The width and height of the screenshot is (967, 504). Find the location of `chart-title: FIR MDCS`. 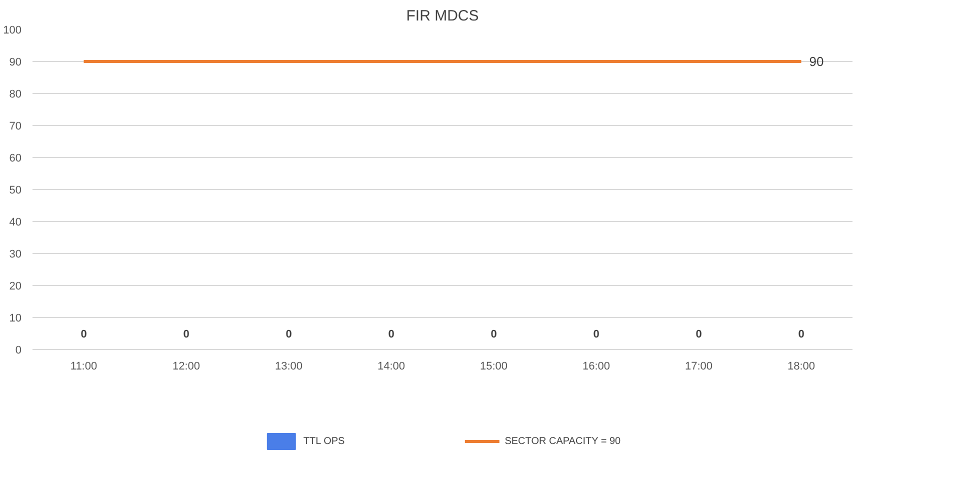

chart-title: FIR MDCS is located at coordinates (442, 16).